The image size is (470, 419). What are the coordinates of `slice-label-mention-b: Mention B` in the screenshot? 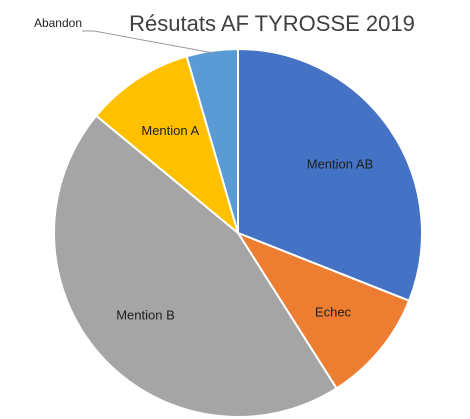 It's located at (145, 315).